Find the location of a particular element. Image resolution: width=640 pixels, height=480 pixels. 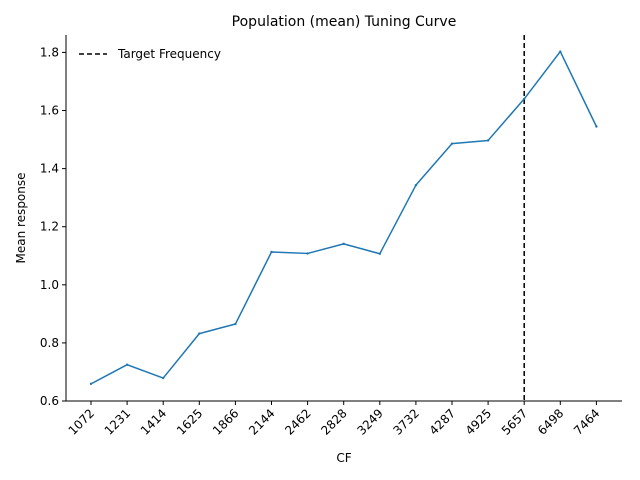

x-tick-label: 6498 is located at coordinates (550, 421).